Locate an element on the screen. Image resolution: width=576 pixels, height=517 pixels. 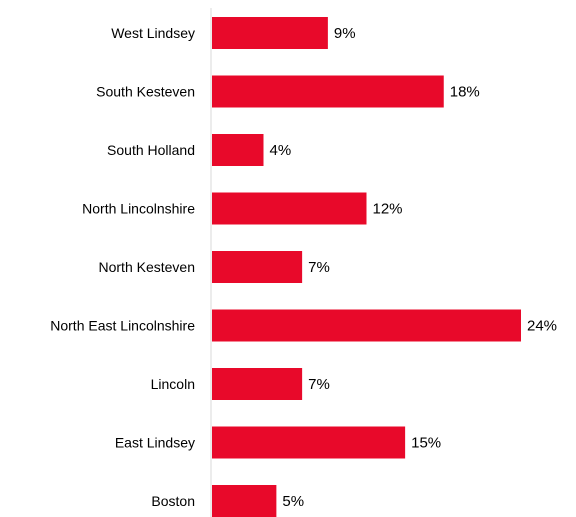
category-label: West Lindsey is located at coordinates (153, 33).